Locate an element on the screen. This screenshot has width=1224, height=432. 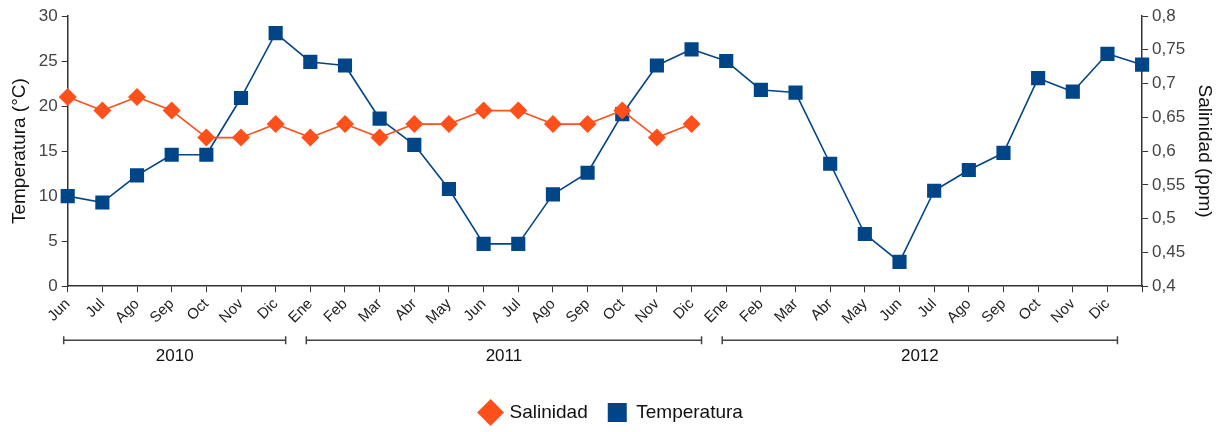
y2-tick-label: 0,8 is located at coordinates (1164, 15).